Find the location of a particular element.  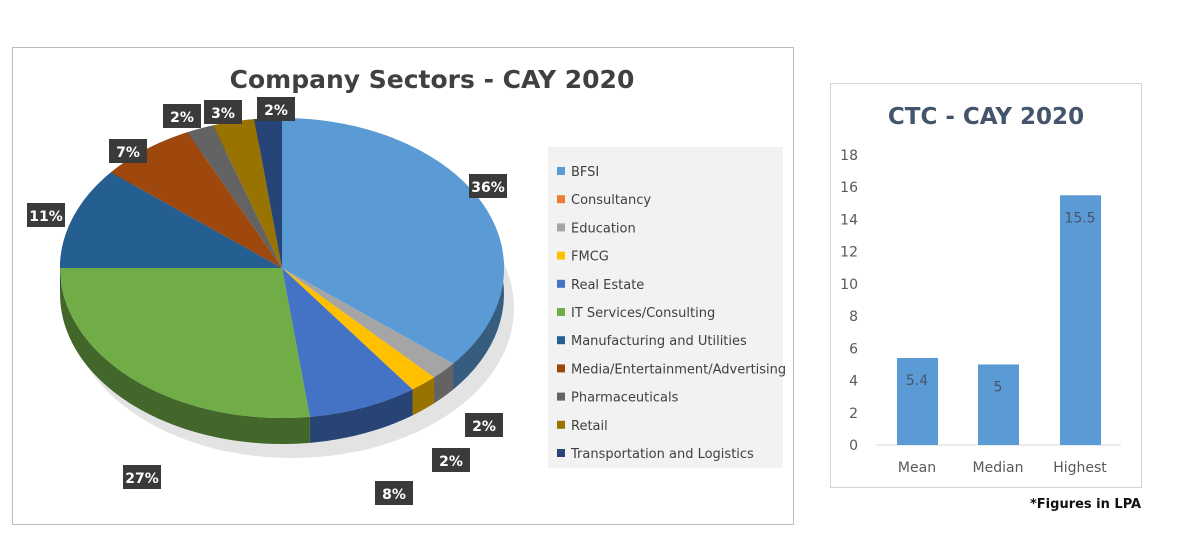

x-tick-label: Highest is located at coordinates (1080, 468).